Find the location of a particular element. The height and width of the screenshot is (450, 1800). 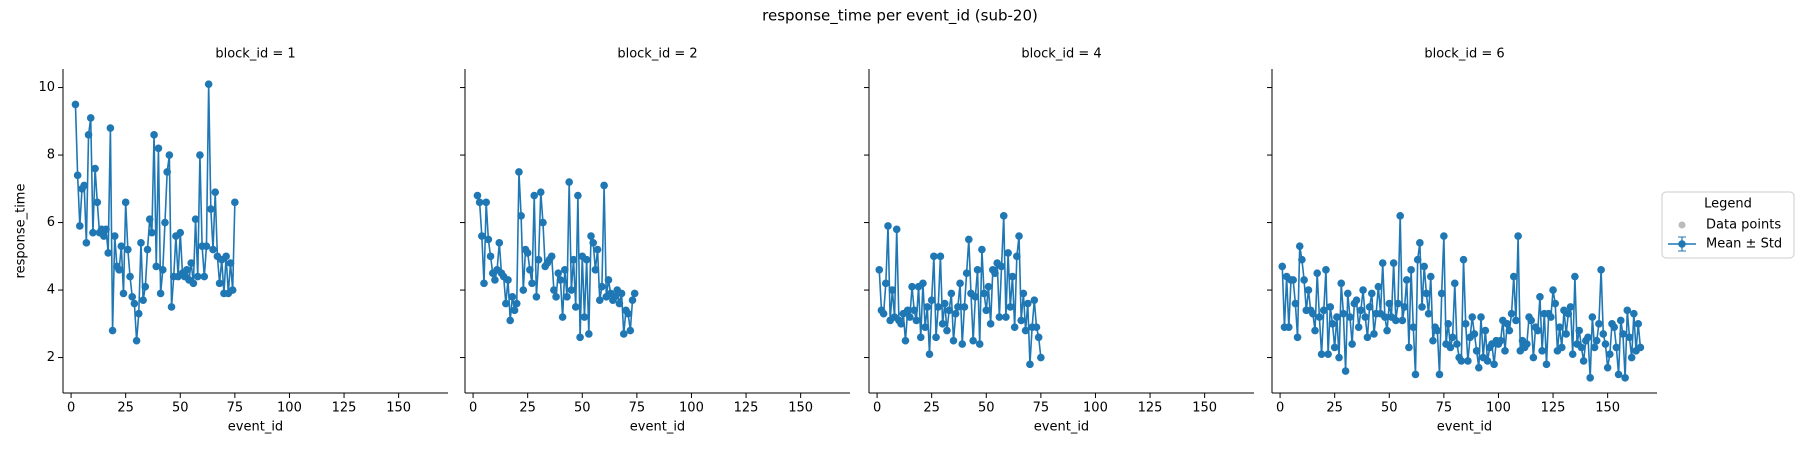

panel-title: block_id = 2 is located at coordinates (657, 54).